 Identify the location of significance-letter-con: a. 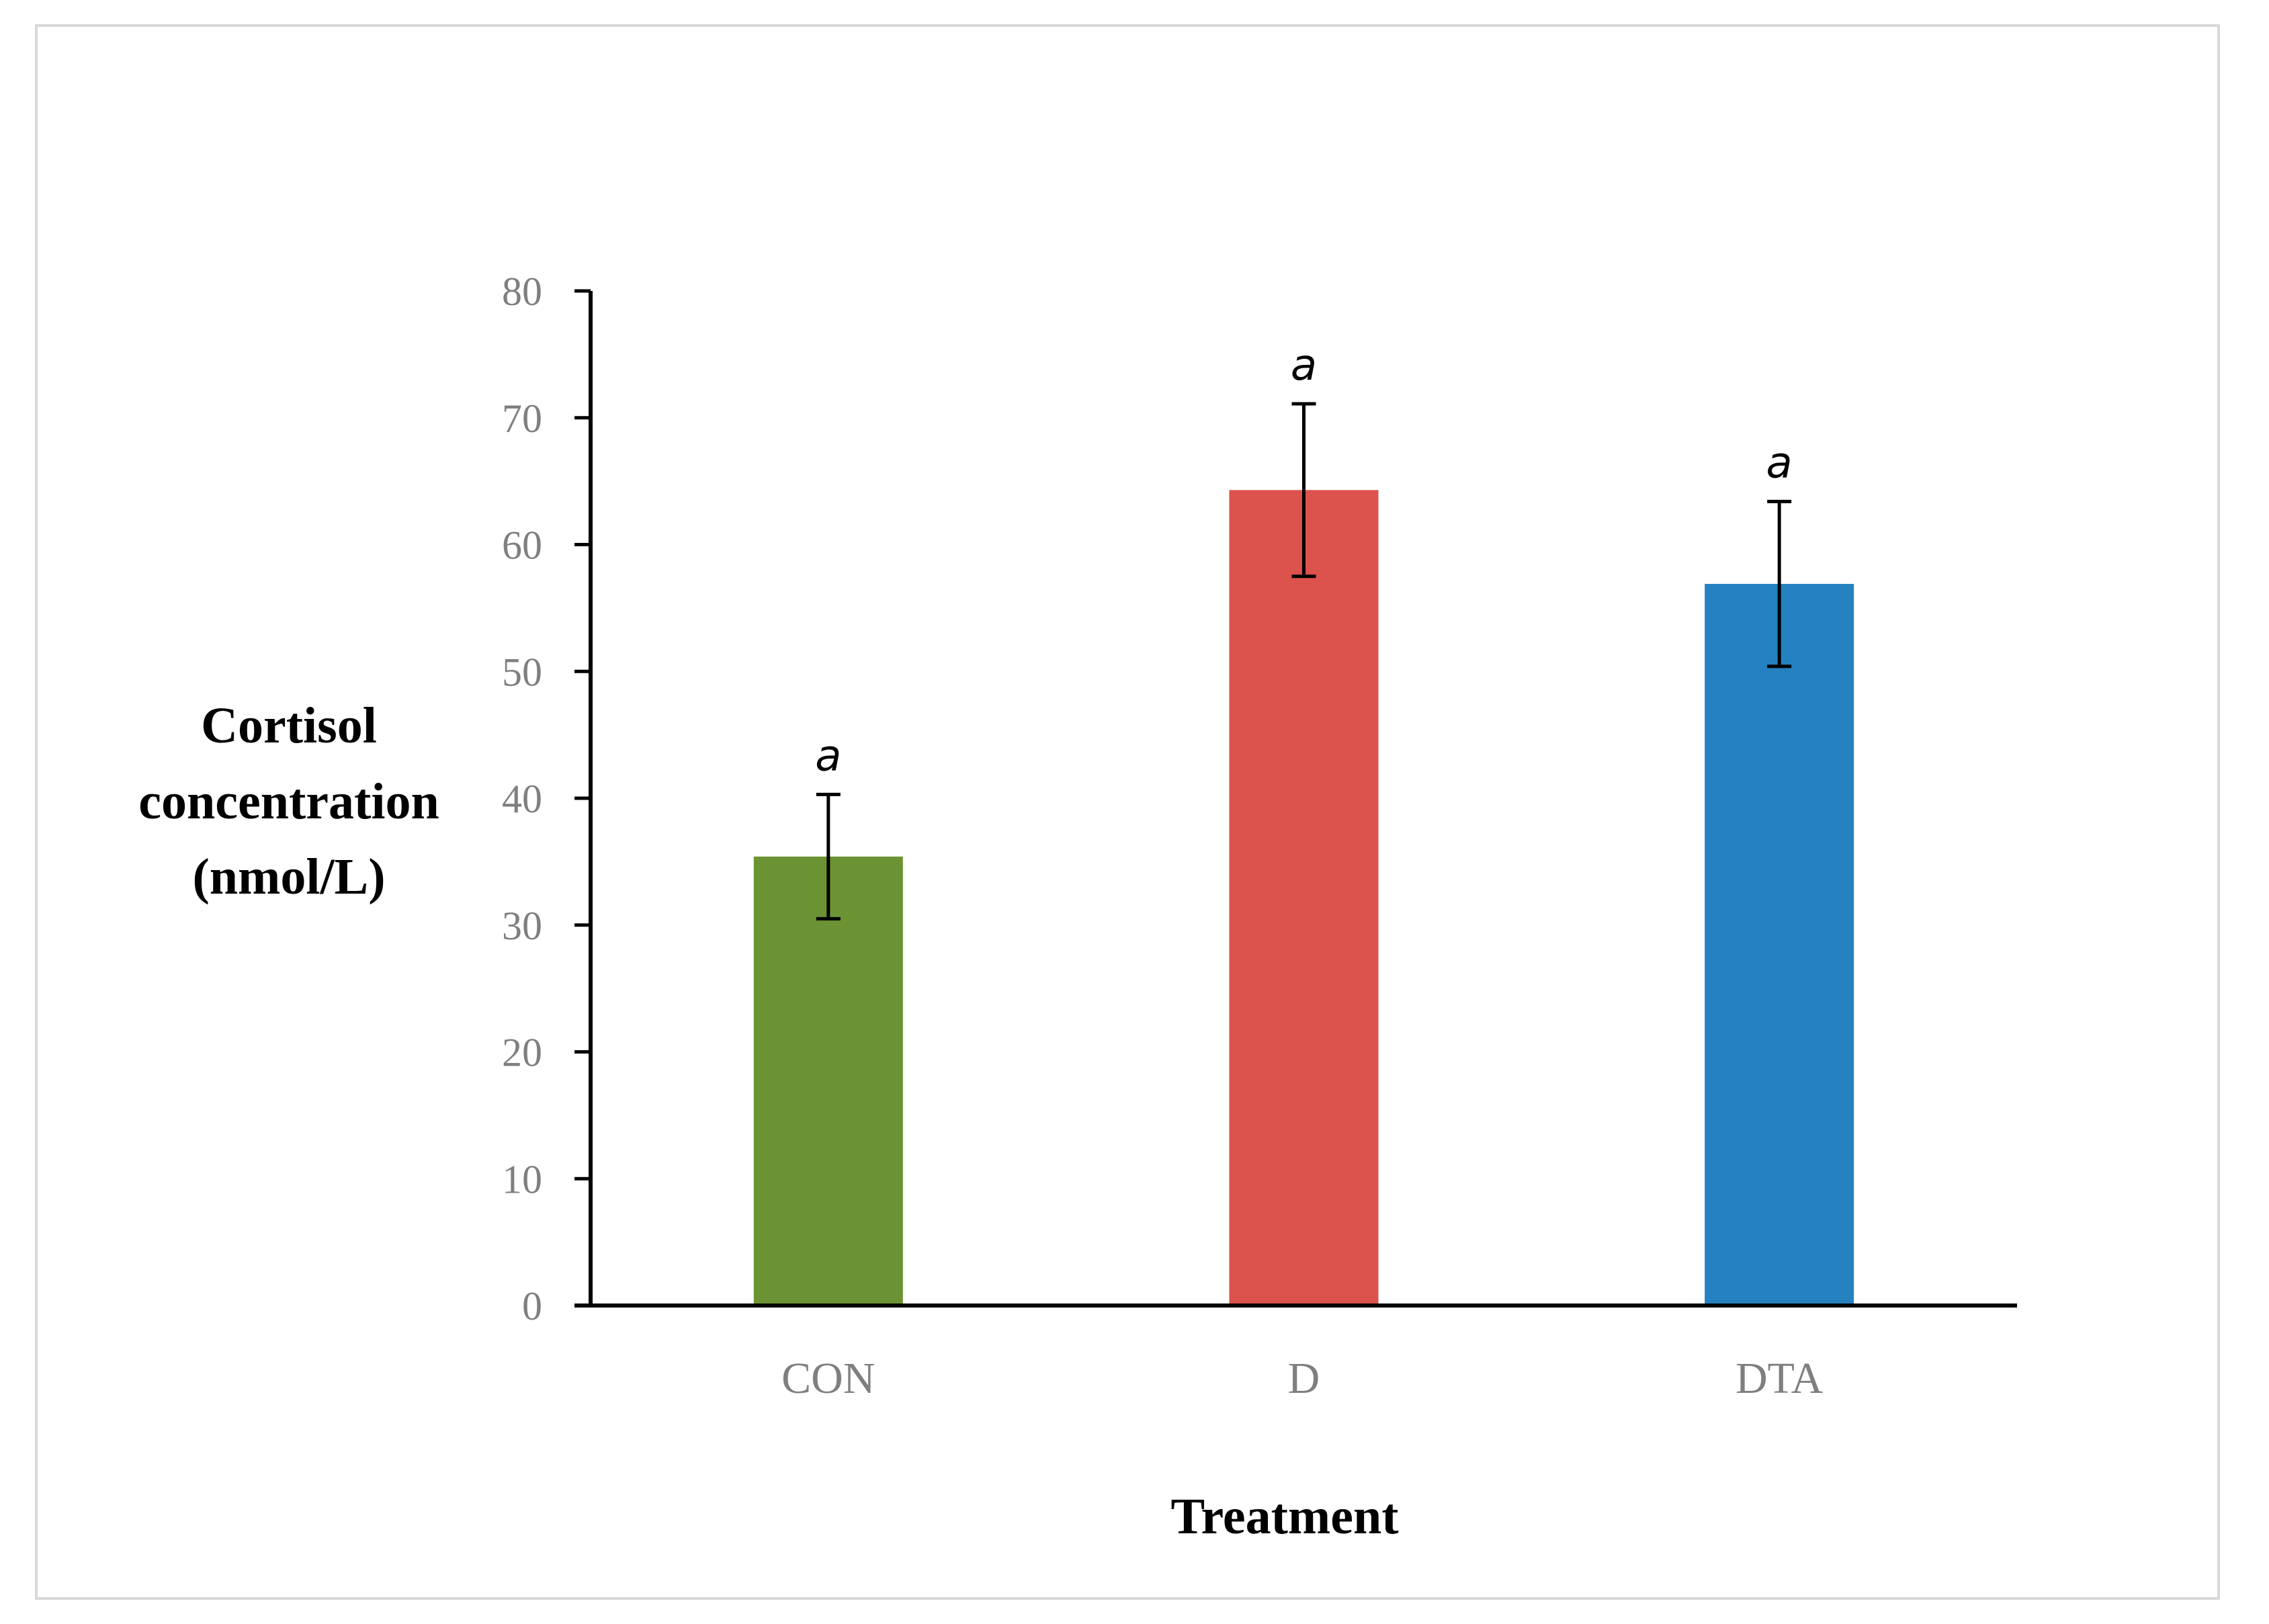
(828, 756).